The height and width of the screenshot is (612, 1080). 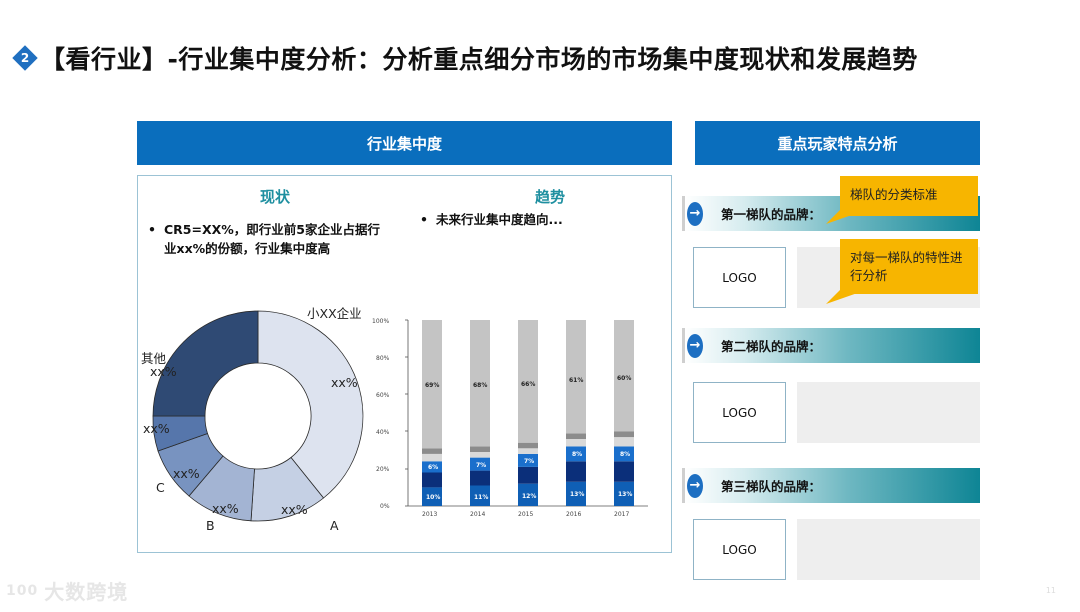 What do you see at coordinates (433, 467) in the screenshot?
I see `svg-text: 6%` at bounding box center [433, 467].